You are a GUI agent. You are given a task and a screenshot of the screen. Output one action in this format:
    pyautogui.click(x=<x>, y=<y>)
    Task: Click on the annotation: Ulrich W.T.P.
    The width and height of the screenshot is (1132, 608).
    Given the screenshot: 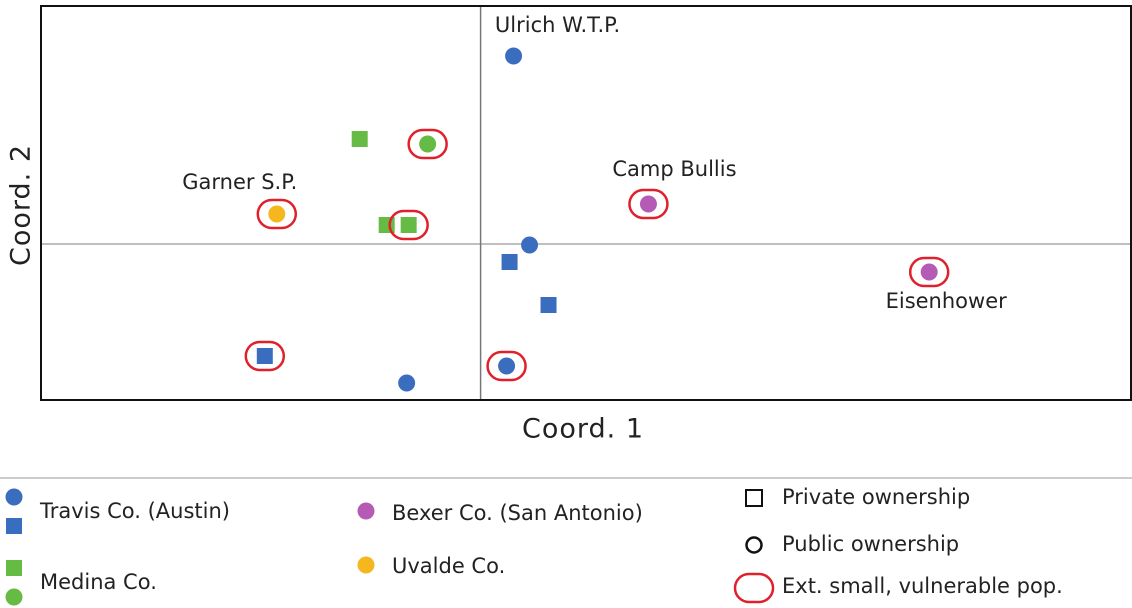 What is the action you would take?
    pyautogui.click(x=557, y=25)
    